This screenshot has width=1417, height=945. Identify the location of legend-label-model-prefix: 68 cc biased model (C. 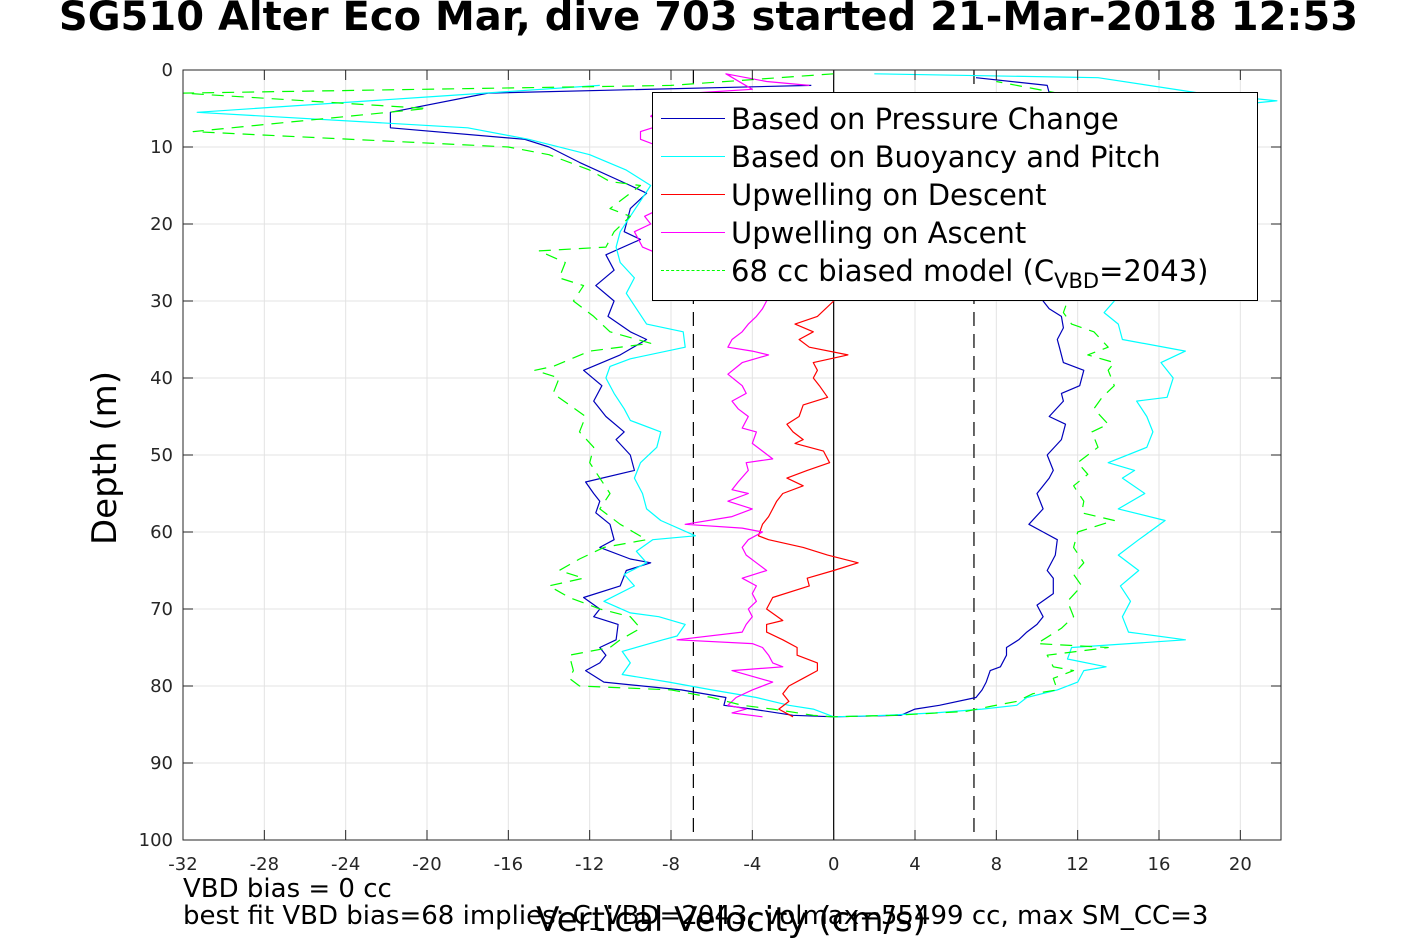
(893, 271).